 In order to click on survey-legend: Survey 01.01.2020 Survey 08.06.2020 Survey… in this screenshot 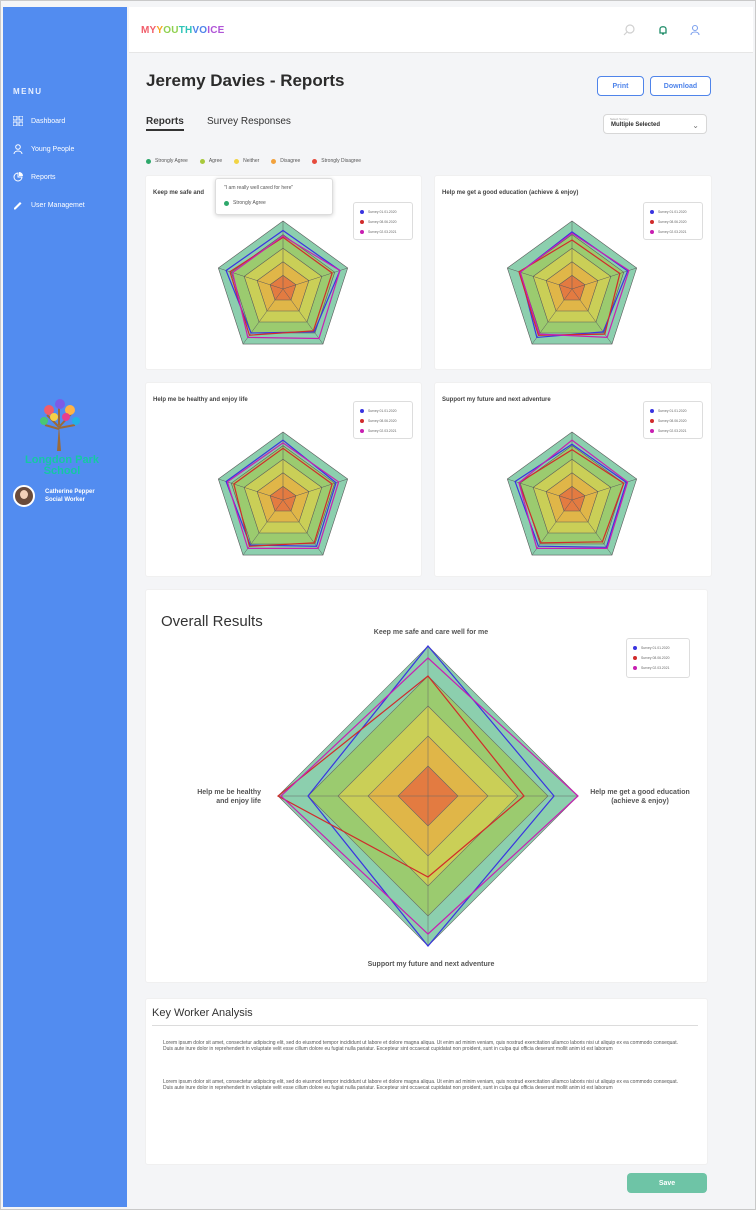, I will do `click(383, 221)`.